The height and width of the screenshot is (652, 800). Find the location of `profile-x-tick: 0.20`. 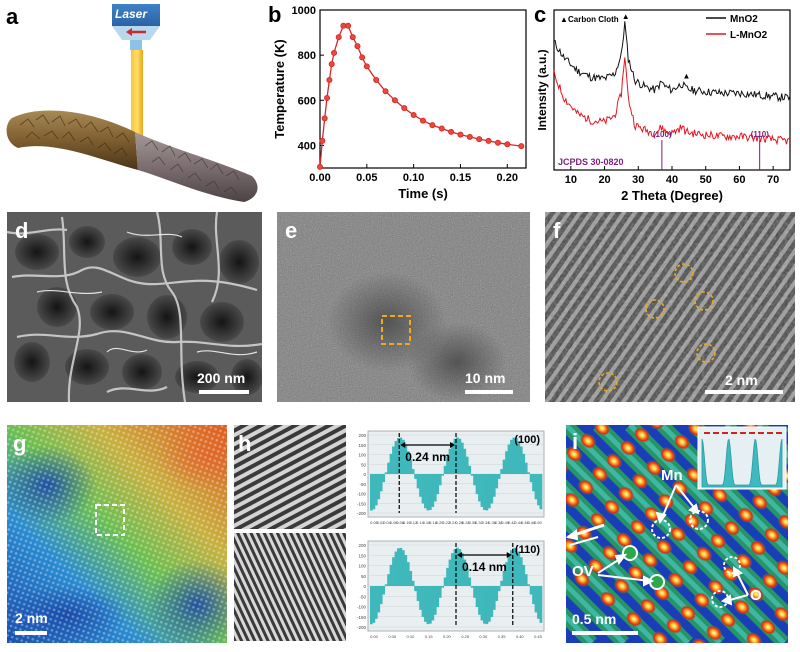

profile-x-tick: 0.20 is located at coordinates (447, 636).